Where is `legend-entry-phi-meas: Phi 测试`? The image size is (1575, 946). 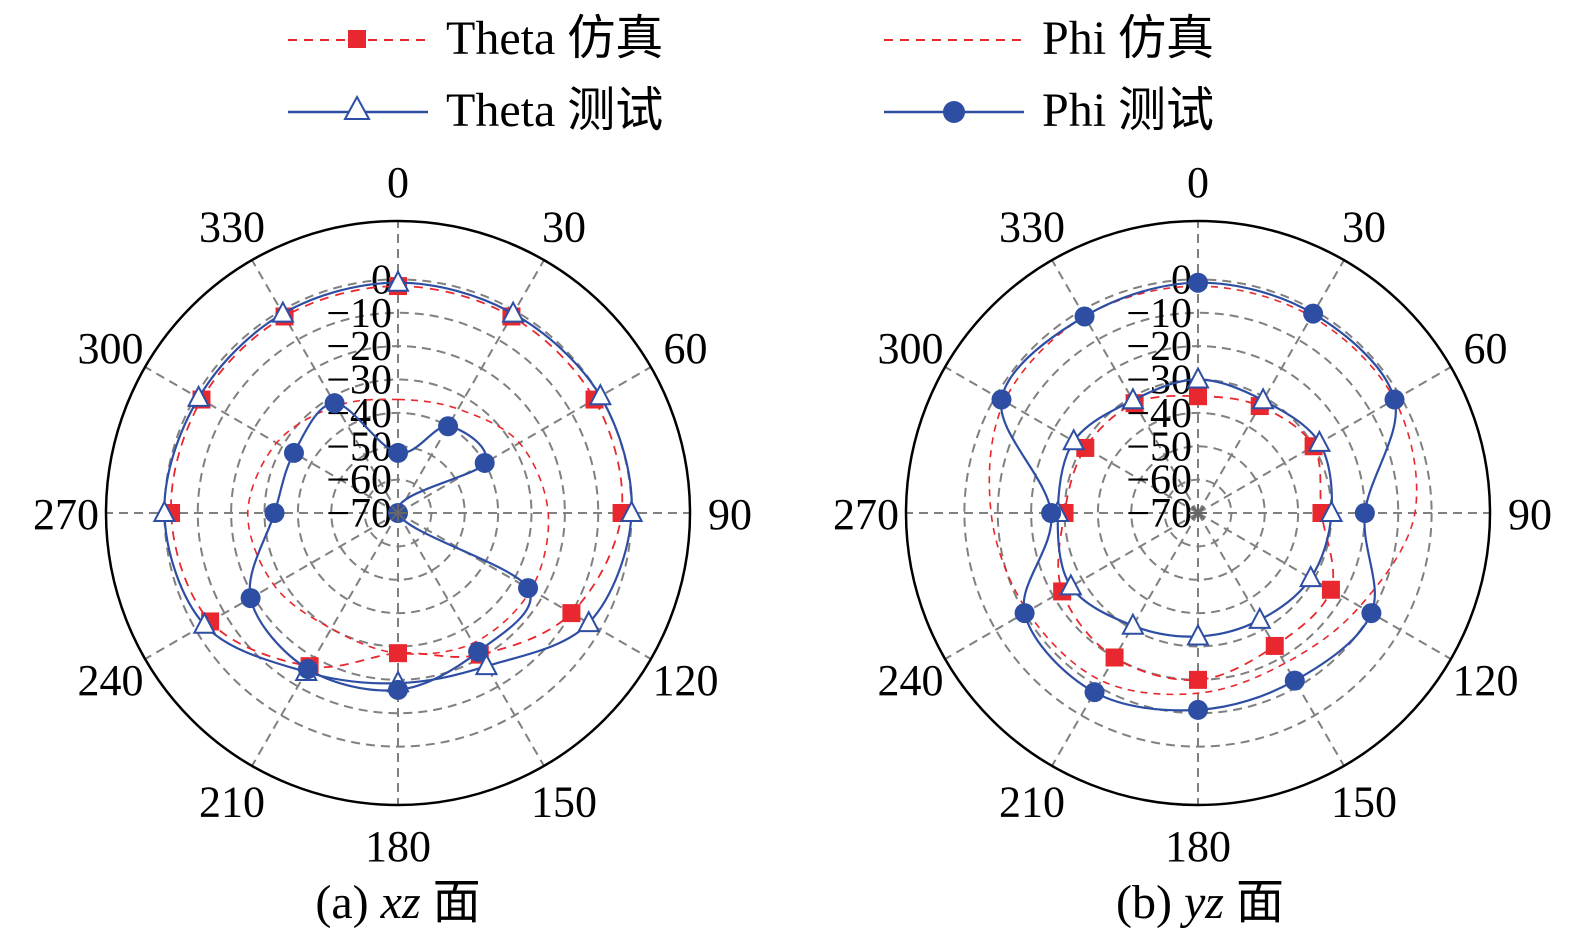 legend-entry-phi-meas: Phi 测试 is located at coordinates (1049, 110).